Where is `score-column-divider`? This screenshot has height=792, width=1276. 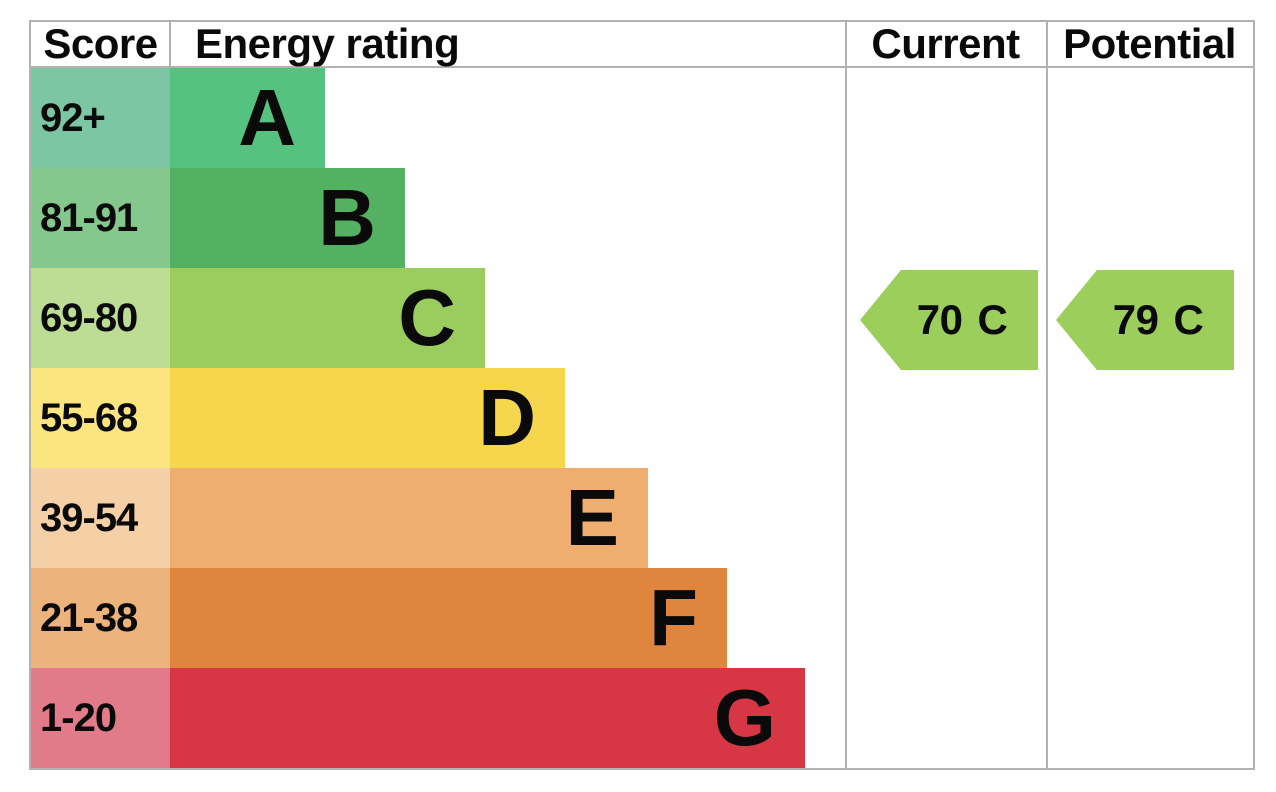
score-column-divider is located at coordinates (170, 44).